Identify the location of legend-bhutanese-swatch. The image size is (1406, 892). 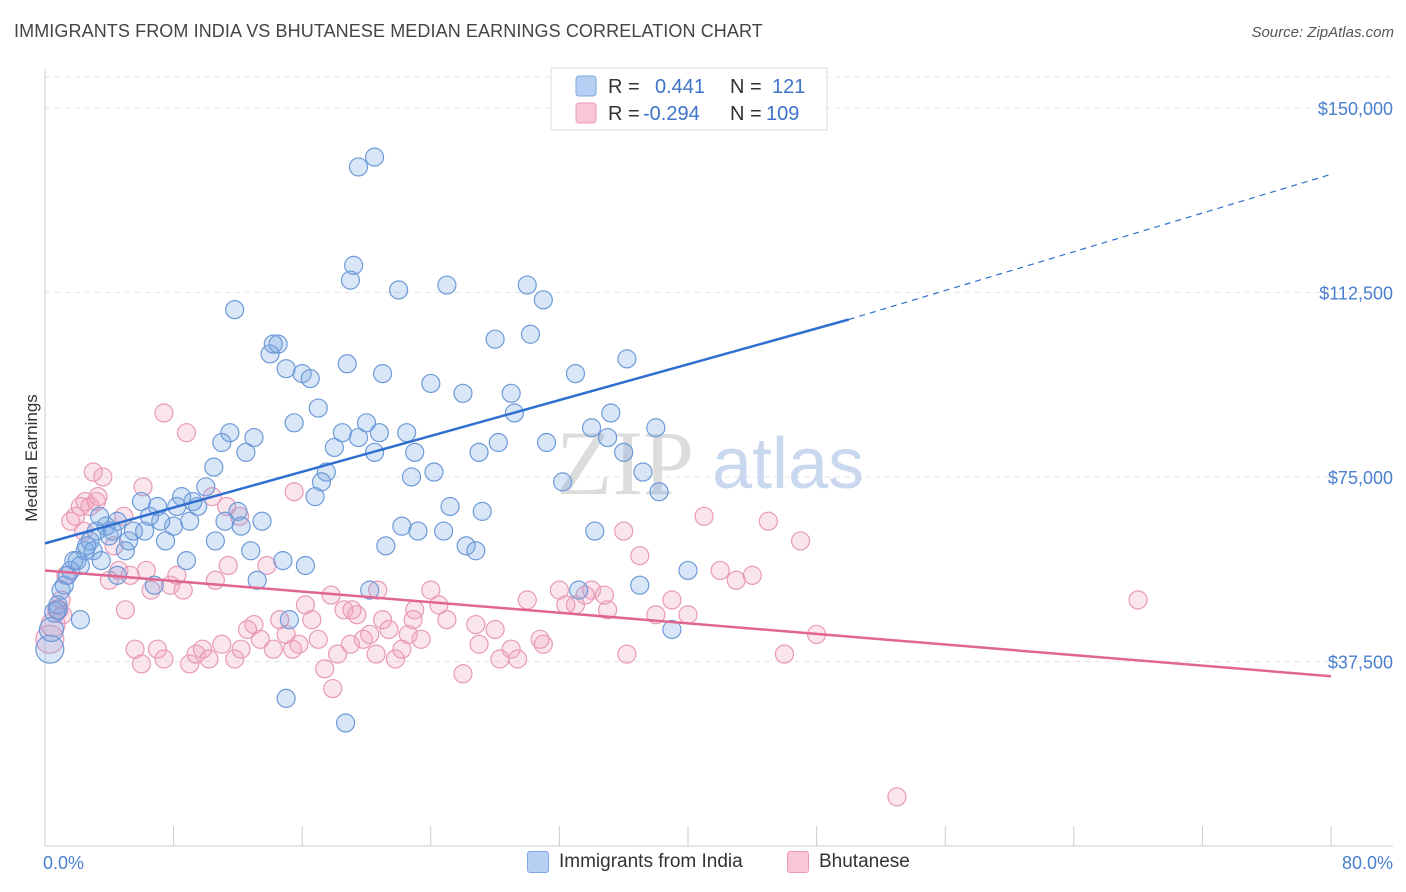
(586, 113).